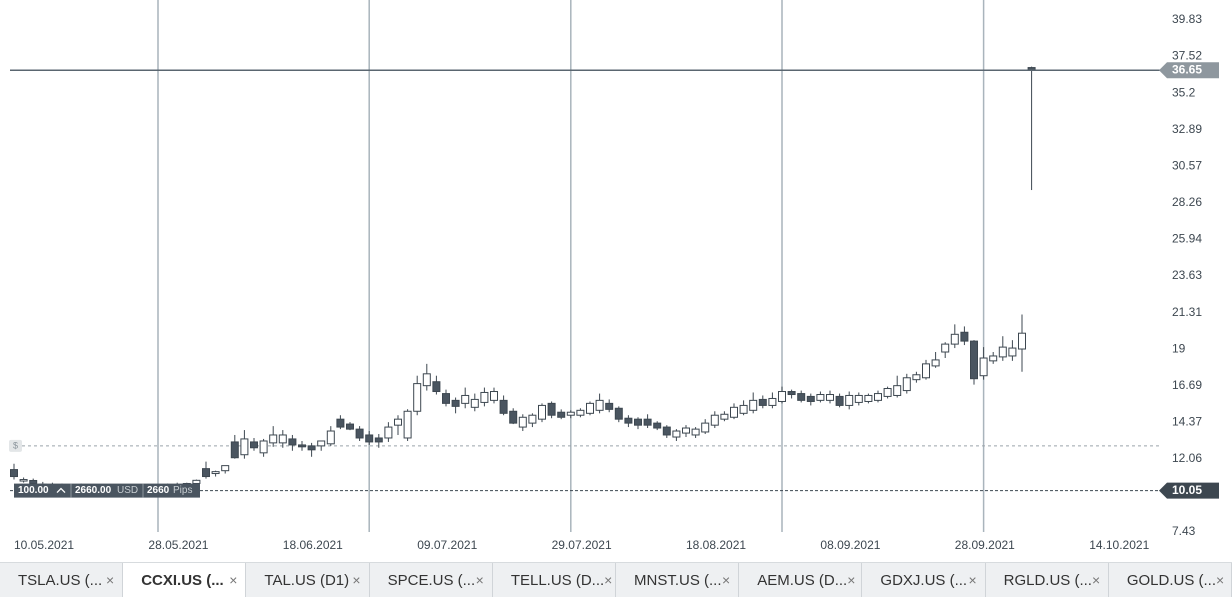 The width and height of the screenshot is (1232, 597). Describe the element at coordinates (1187, 239) in the screenshot. I see `y-tick-label: 25.94` at that location.